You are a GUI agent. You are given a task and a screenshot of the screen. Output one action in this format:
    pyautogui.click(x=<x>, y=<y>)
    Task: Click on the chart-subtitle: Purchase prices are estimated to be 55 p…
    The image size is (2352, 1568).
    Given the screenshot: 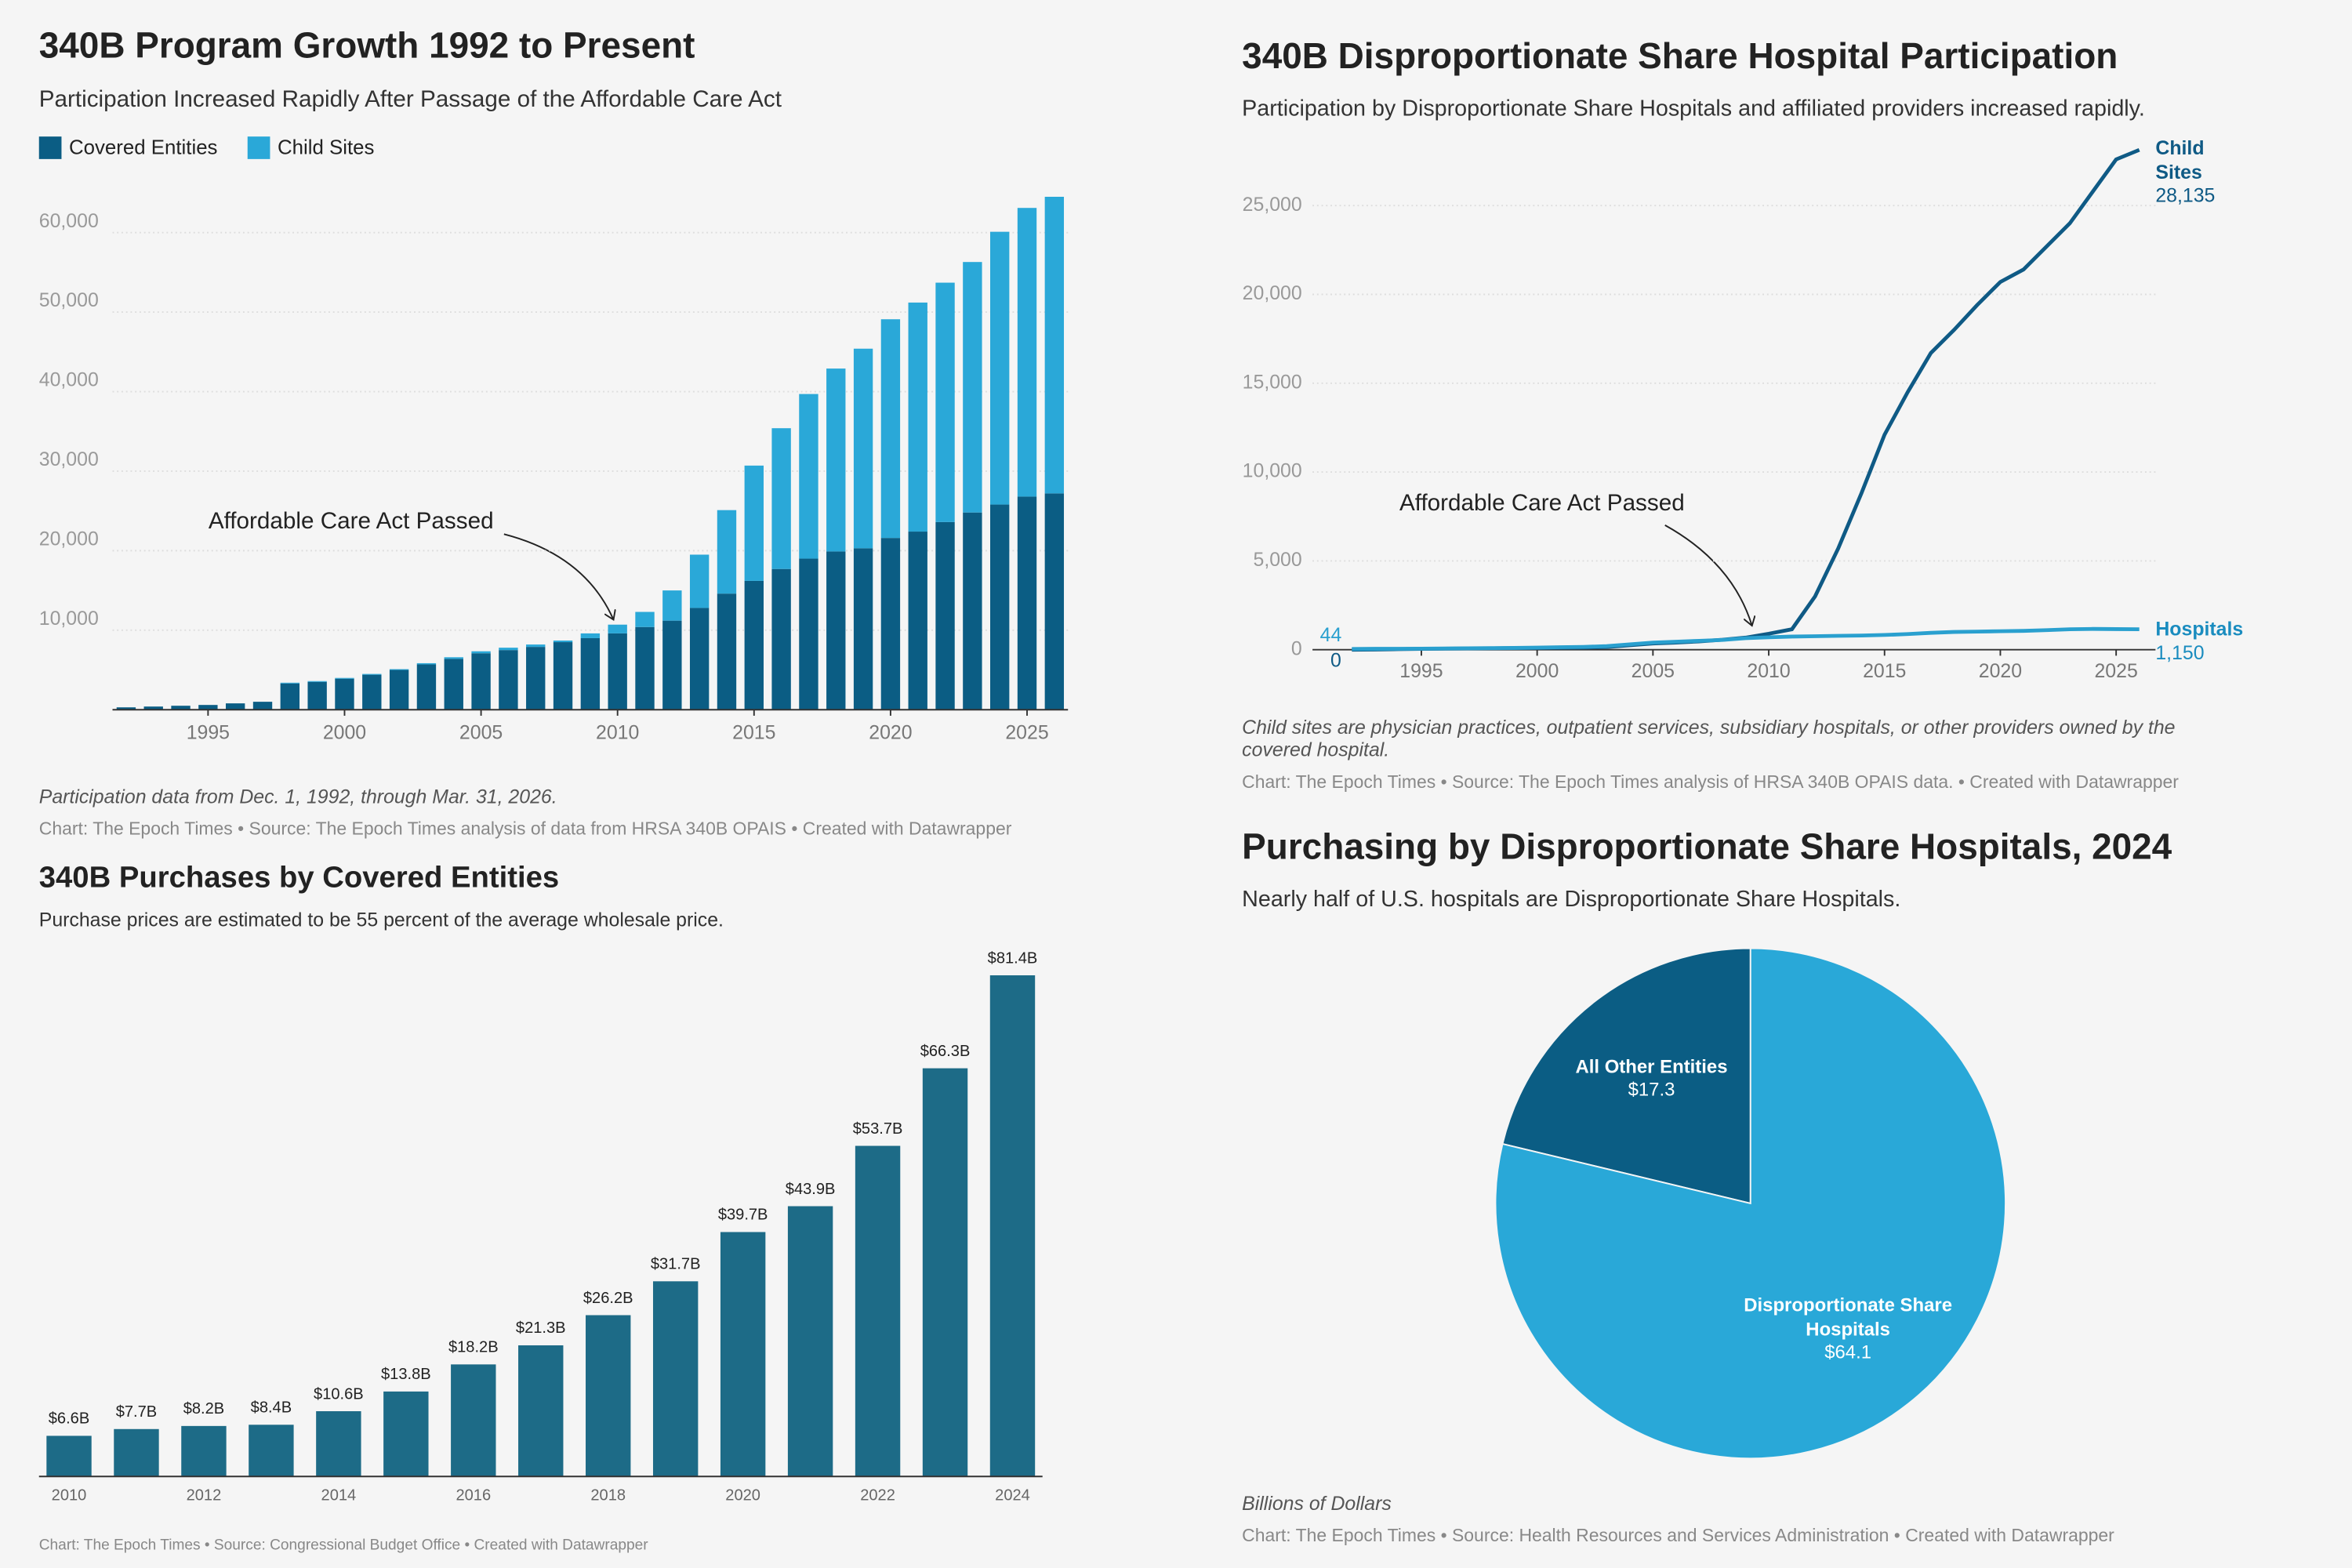 What is the action you would take?
    pyautogui.click(x=381, y=920)
    